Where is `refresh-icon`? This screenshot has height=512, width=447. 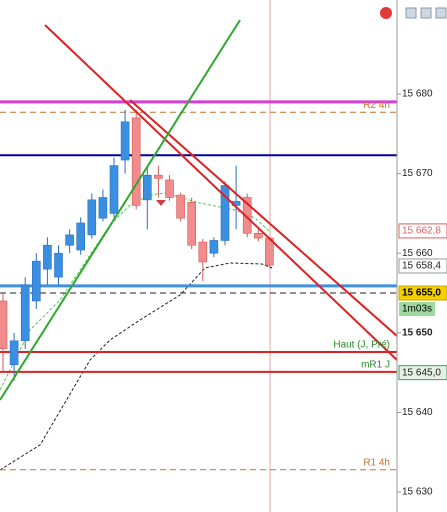 refresh-icon is located at coordinates (386, 13).